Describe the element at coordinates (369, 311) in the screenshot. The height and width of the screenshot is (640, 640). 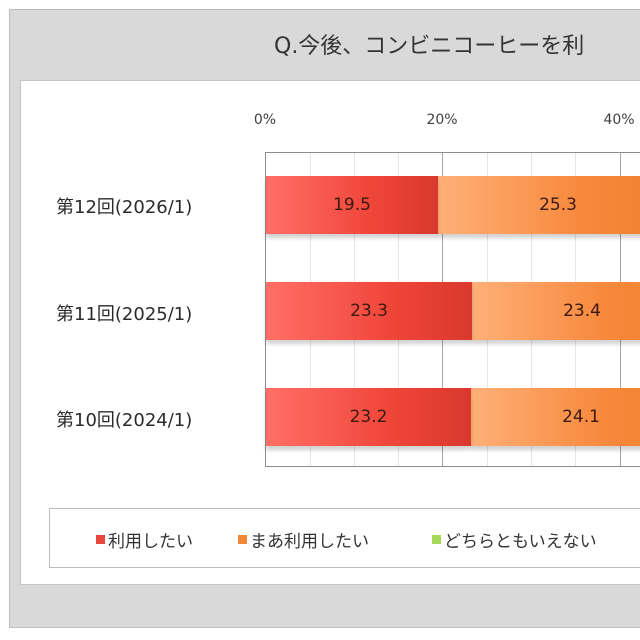
I see `bar-segment-riyou: 23.3` at that location.